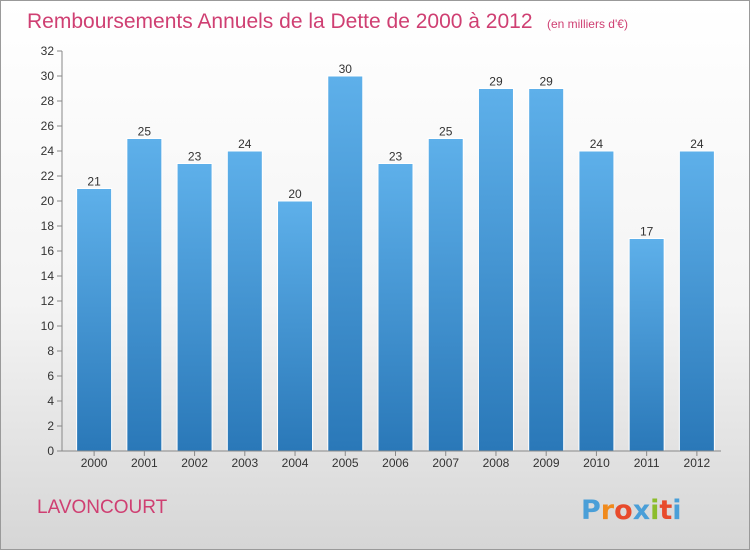  Describe the element at coordinates (623, 510) in the screenshot. I see `logo-letter: o` at that location.